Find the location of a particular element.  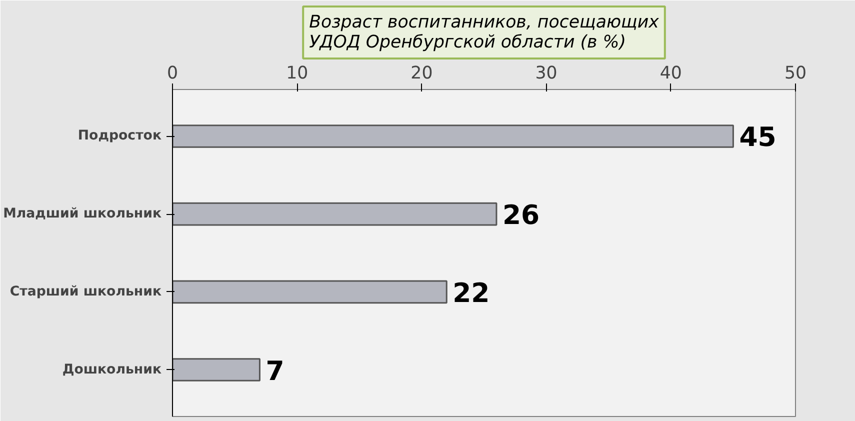

x-tick-label: 30 is located at coordinates (546, 74).